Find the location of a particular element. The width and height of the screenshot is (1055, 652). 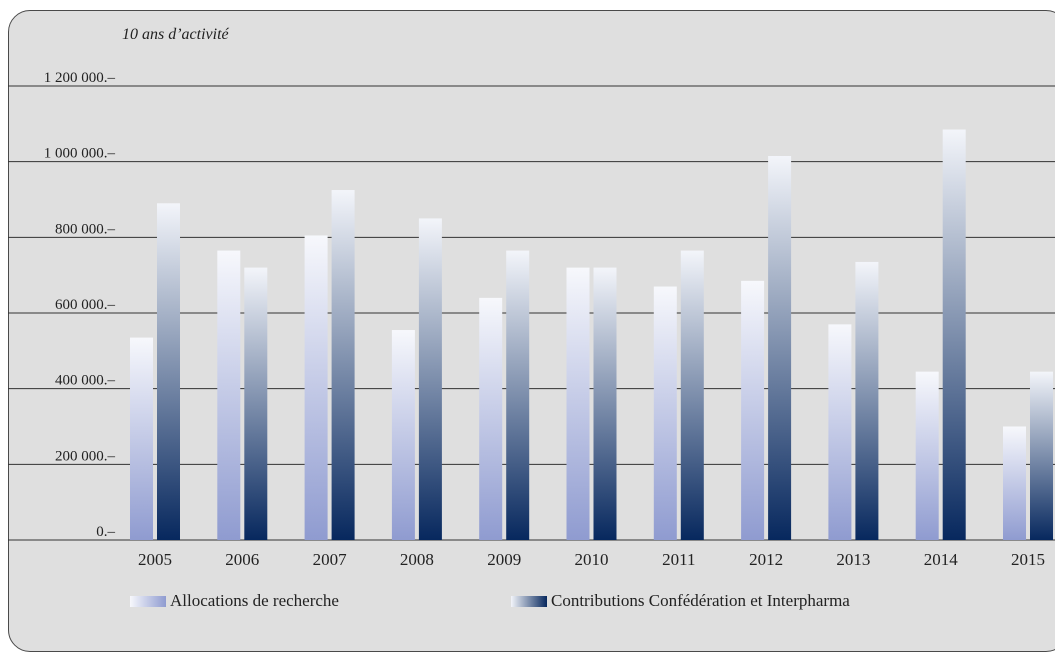

bar-allocations-2005 is located at coordinates (141, 438).